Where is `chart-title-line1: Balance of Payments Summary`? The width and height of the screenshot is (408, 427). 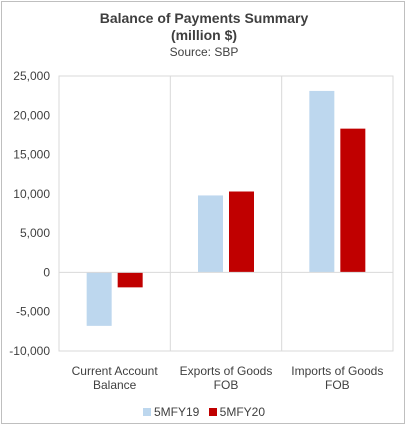
chart-title-line1: Balance of Payments Summary is located at coordinates (204, 18).